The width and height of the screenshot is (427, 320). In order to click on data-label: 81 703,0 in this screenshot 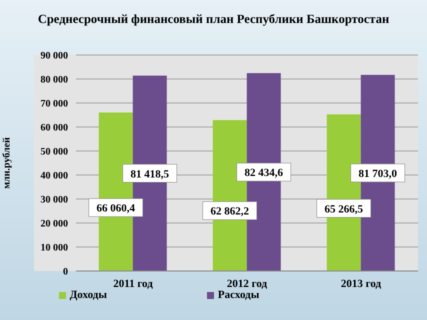, I will do `click(378, 174)`.